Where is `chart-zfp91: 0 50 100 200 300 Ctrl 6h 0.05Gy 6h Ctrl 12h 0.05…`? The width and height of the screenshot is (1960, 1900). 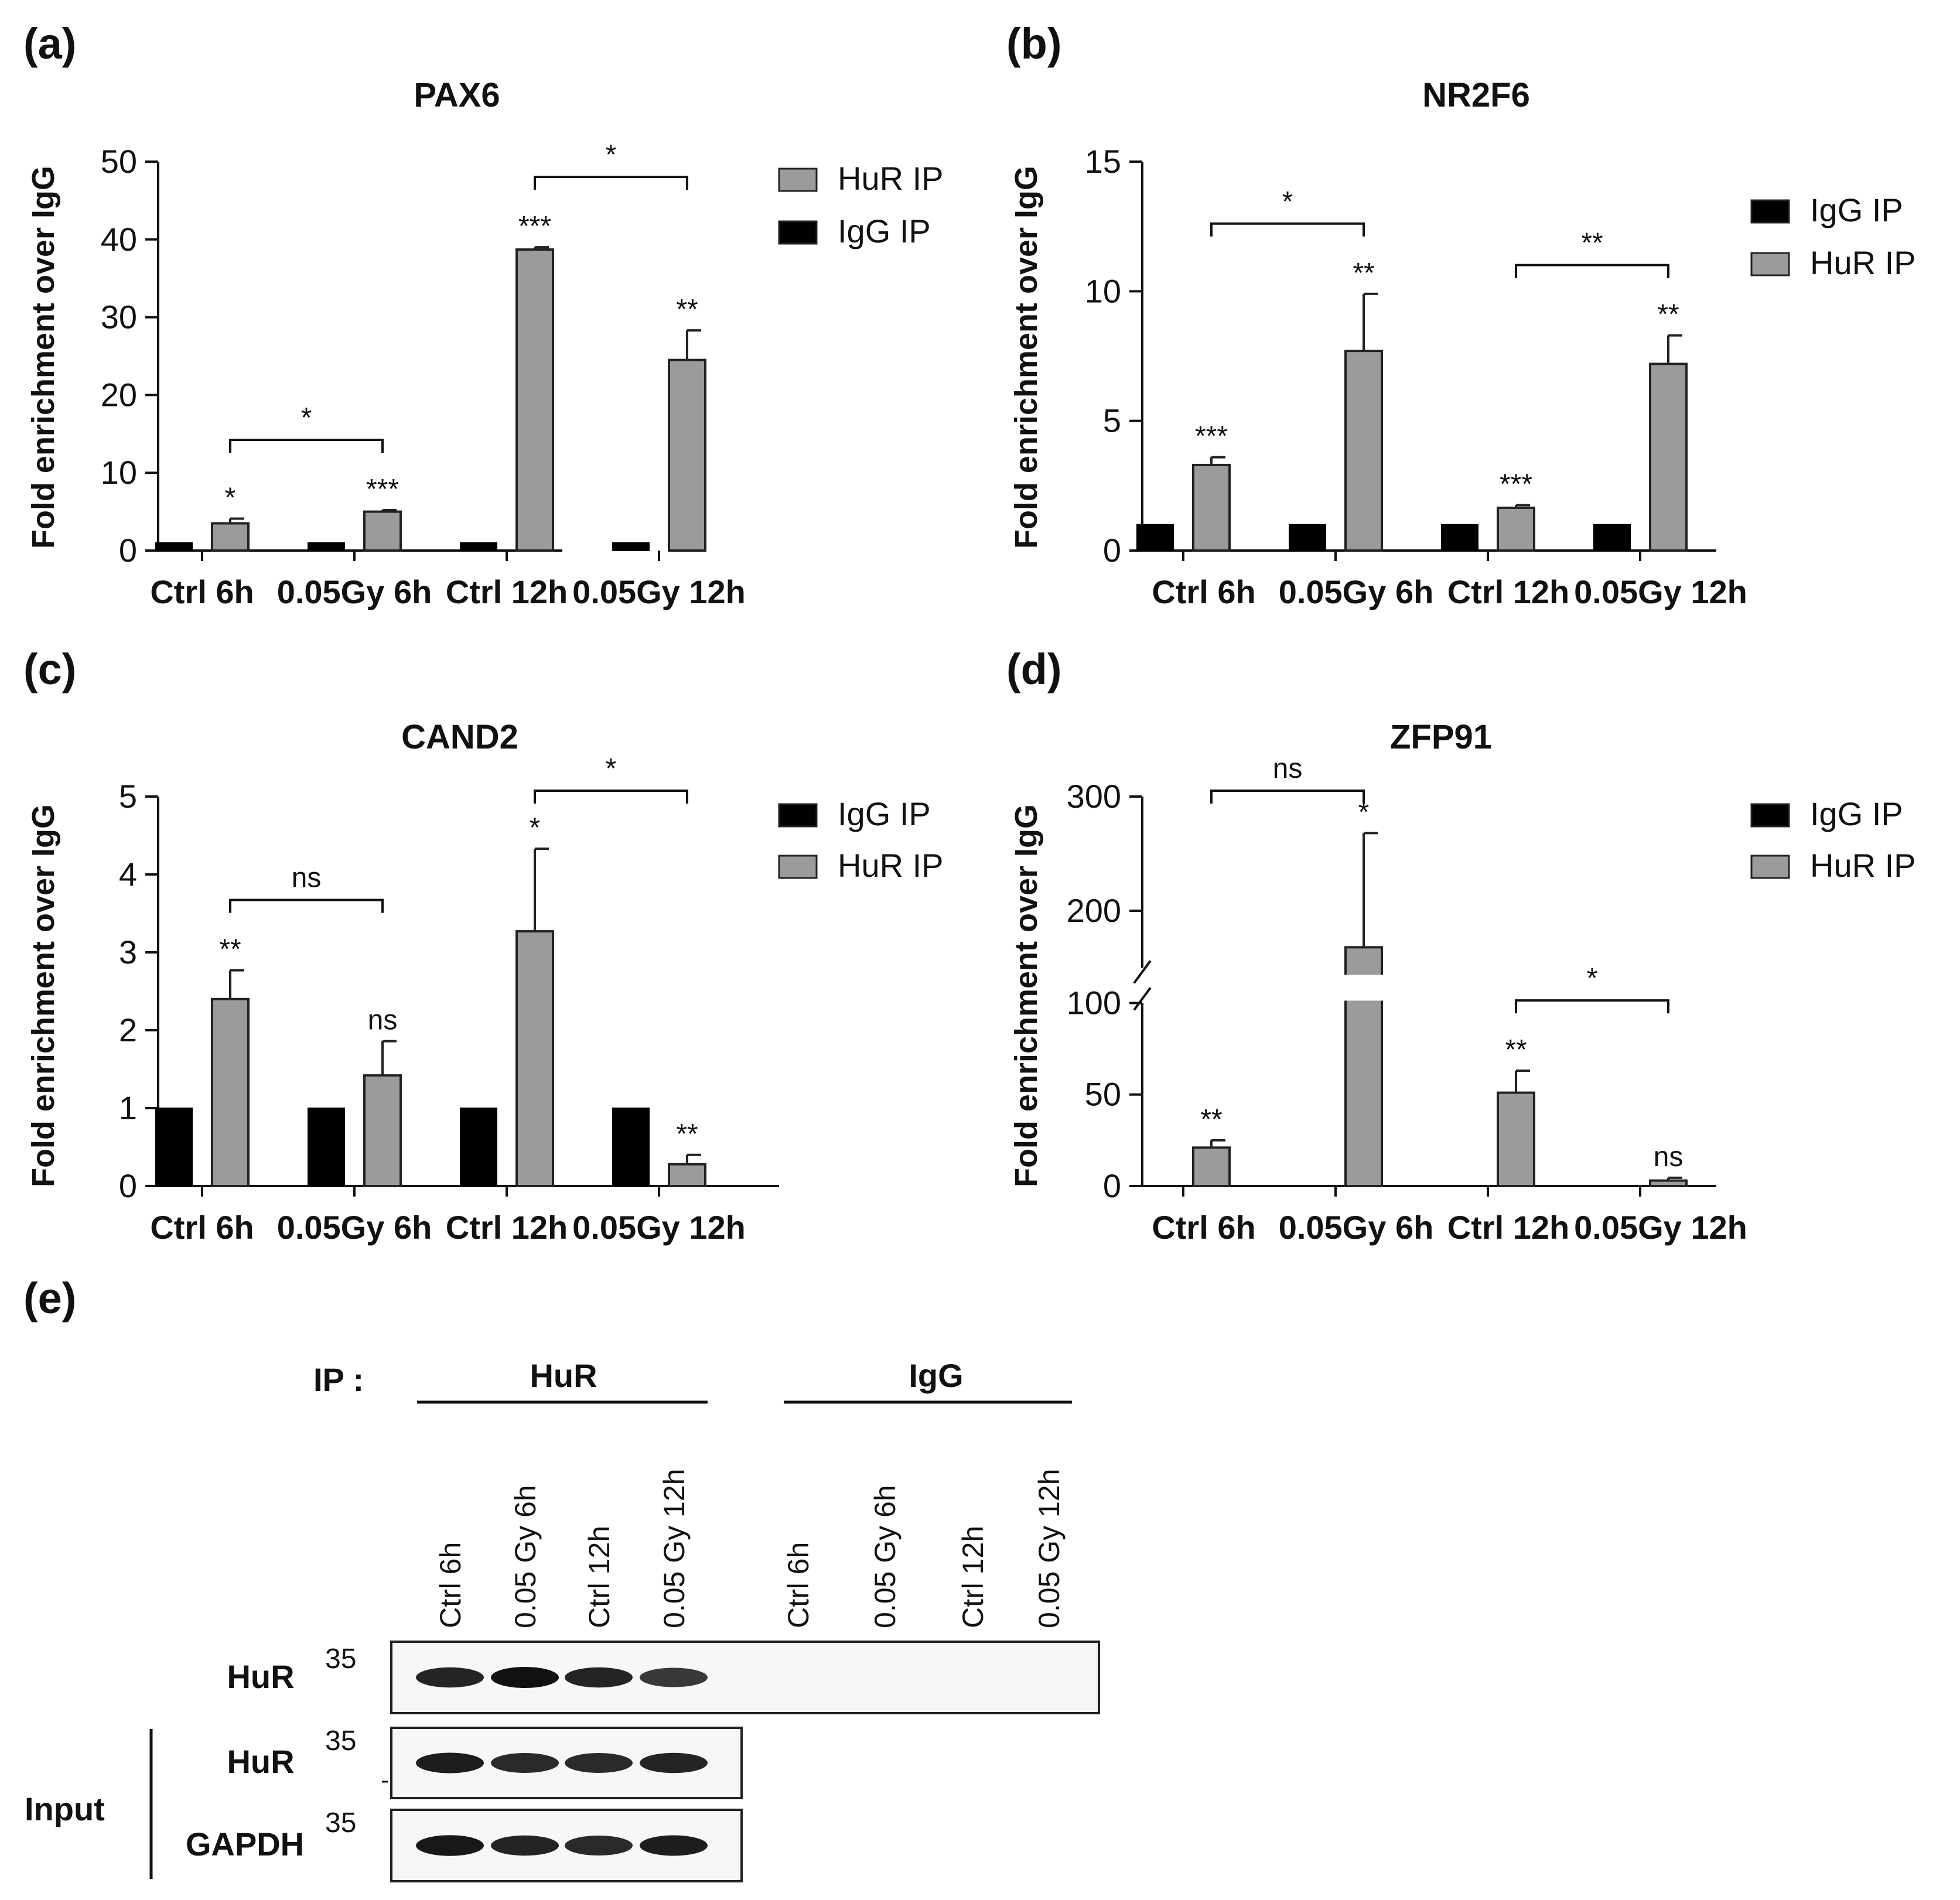 chart-zfp91: 0 50 100 200 300 Ctrl 6h 0.05Gy 6h Ctrl 12h 0.05… is located at coordinates (1491, 999).